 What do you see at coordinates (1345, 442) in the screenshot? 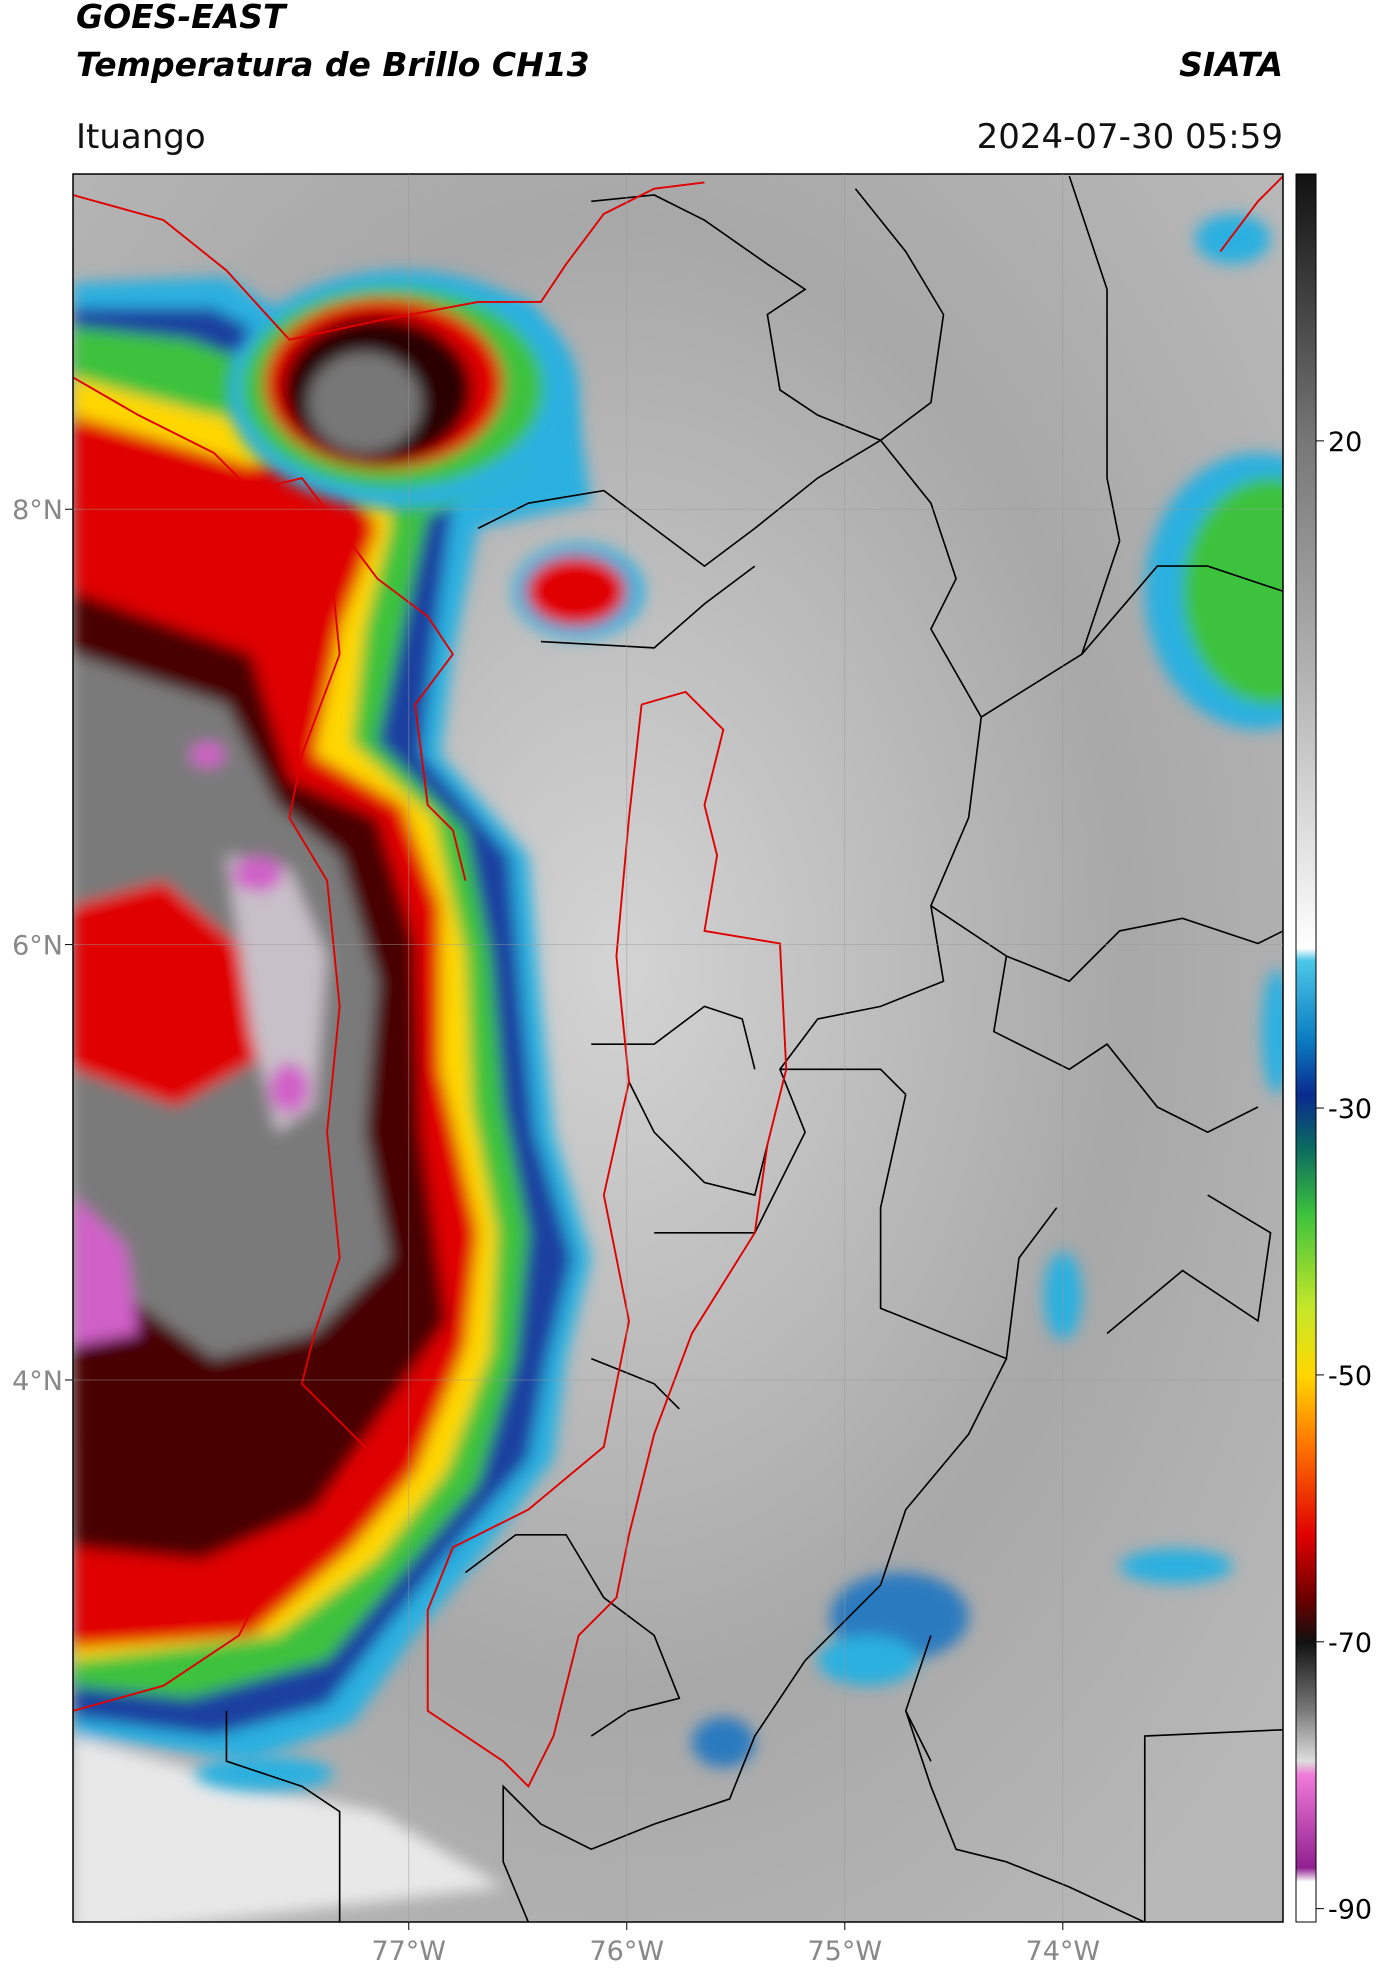
I see `colorbar-tick-label: 20` at bounding box center [1345, 442].